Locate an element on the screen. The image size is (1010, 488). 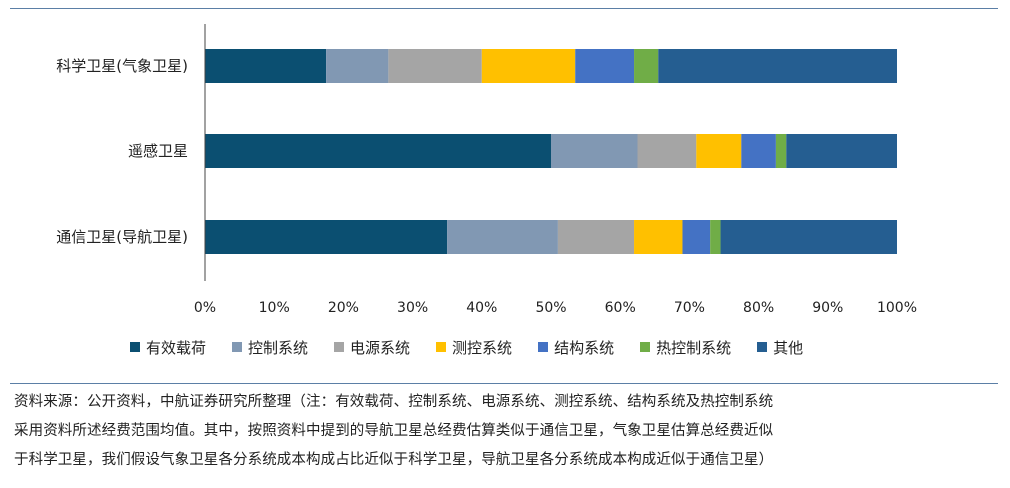
category-label: 科学卫星(气象卫星) is located at coordinates (122, 66).